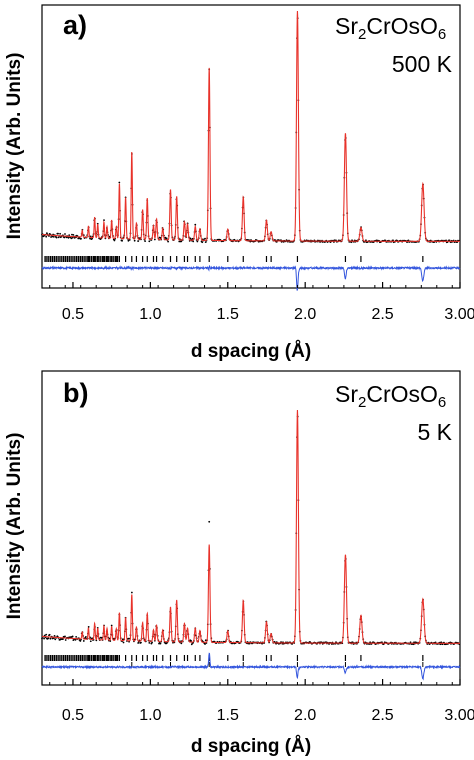 The image size is (474, 760). I want to click on panel-a-x-ticks: 0.5 1.0 1.5 2.0 2.5 3.00, so click(261, 302).